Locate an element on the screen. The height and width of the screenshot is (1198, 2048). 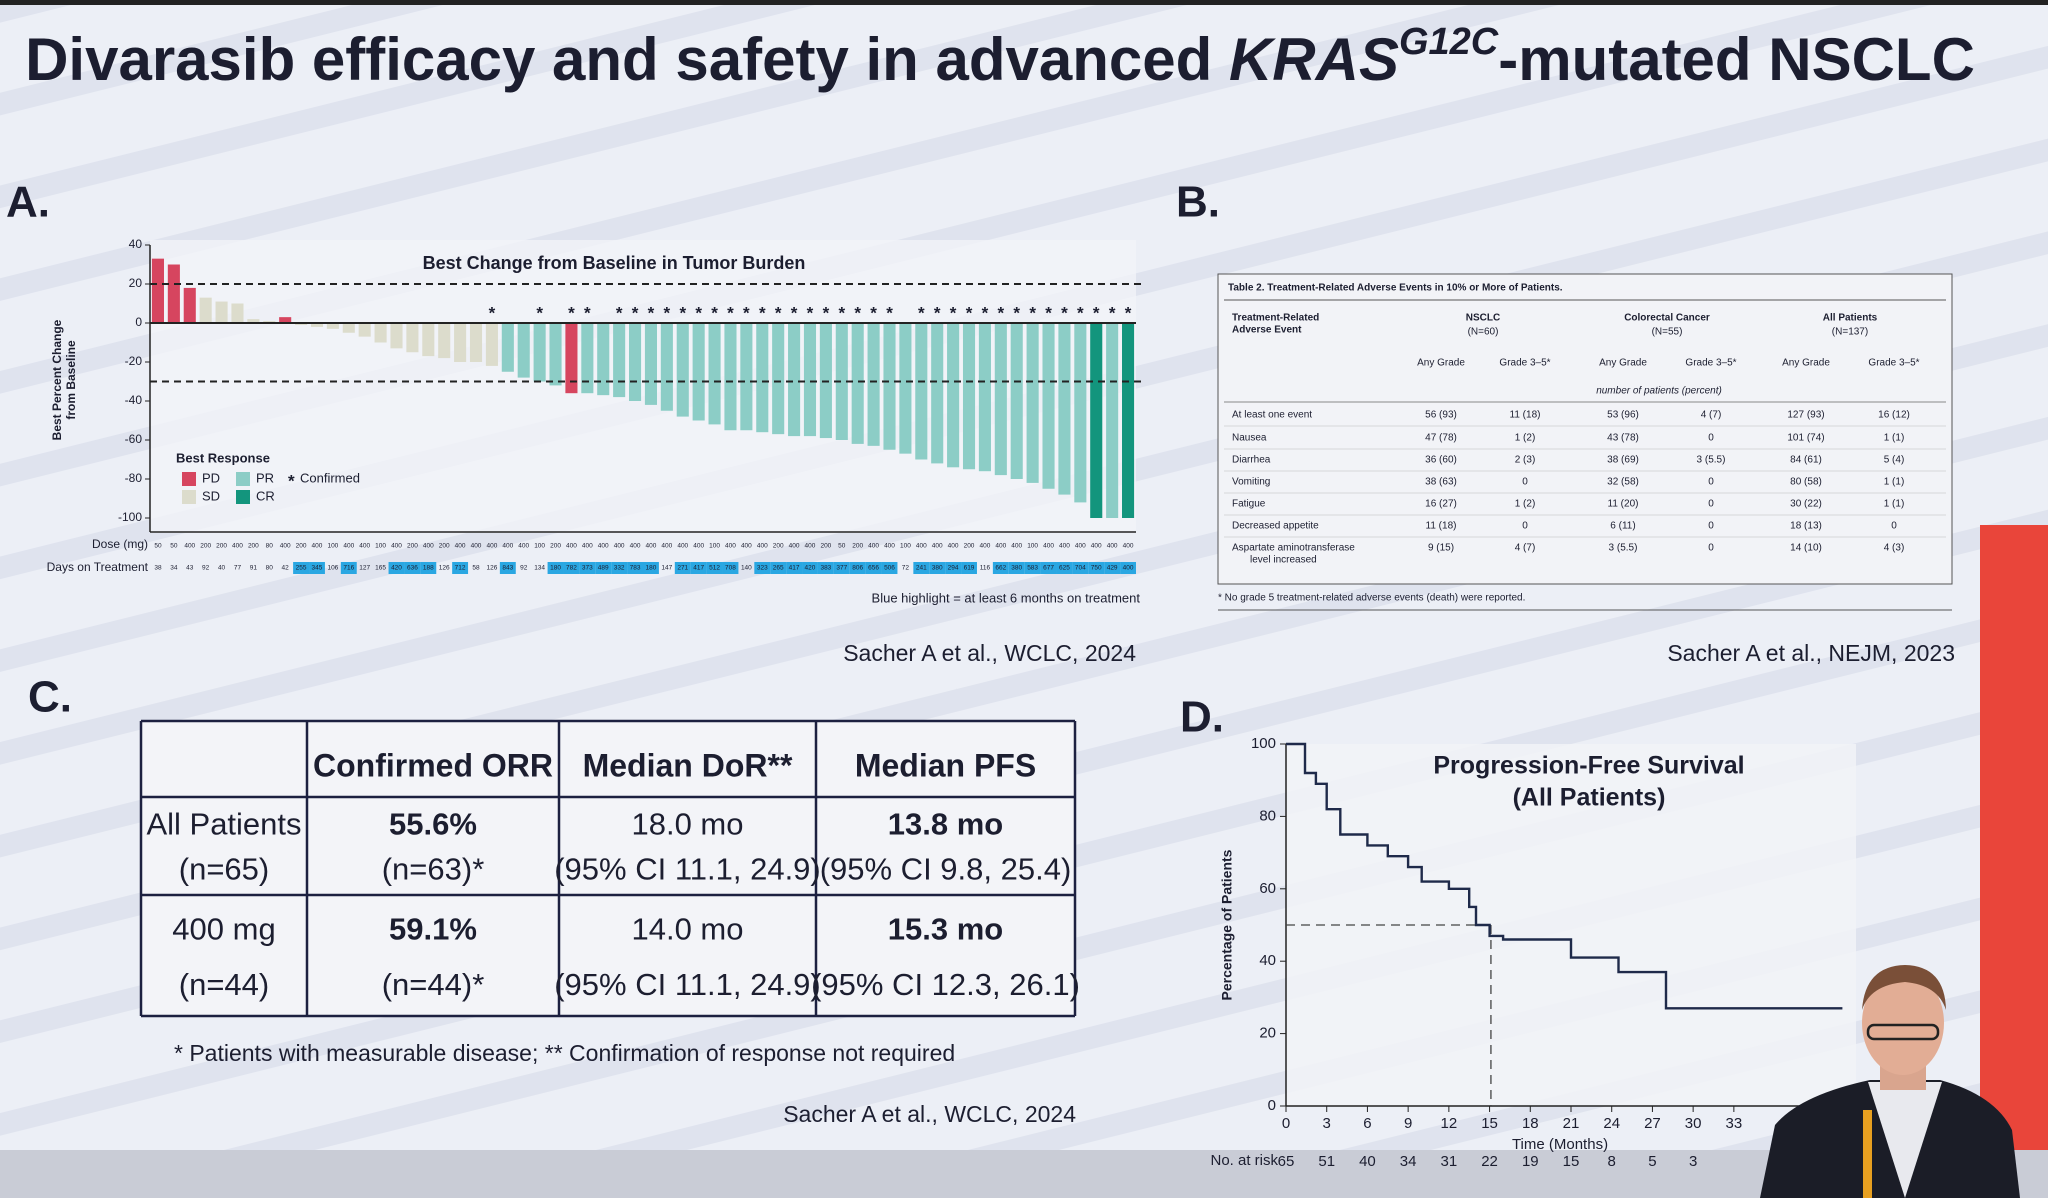
cell: 84 (61) is located at coordinates (1806, 460).